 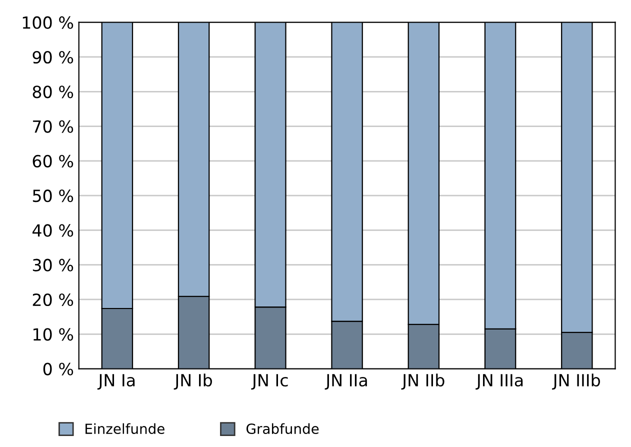 I want to click on legend-label: Einzelfunde, so click(x=125, y=428).